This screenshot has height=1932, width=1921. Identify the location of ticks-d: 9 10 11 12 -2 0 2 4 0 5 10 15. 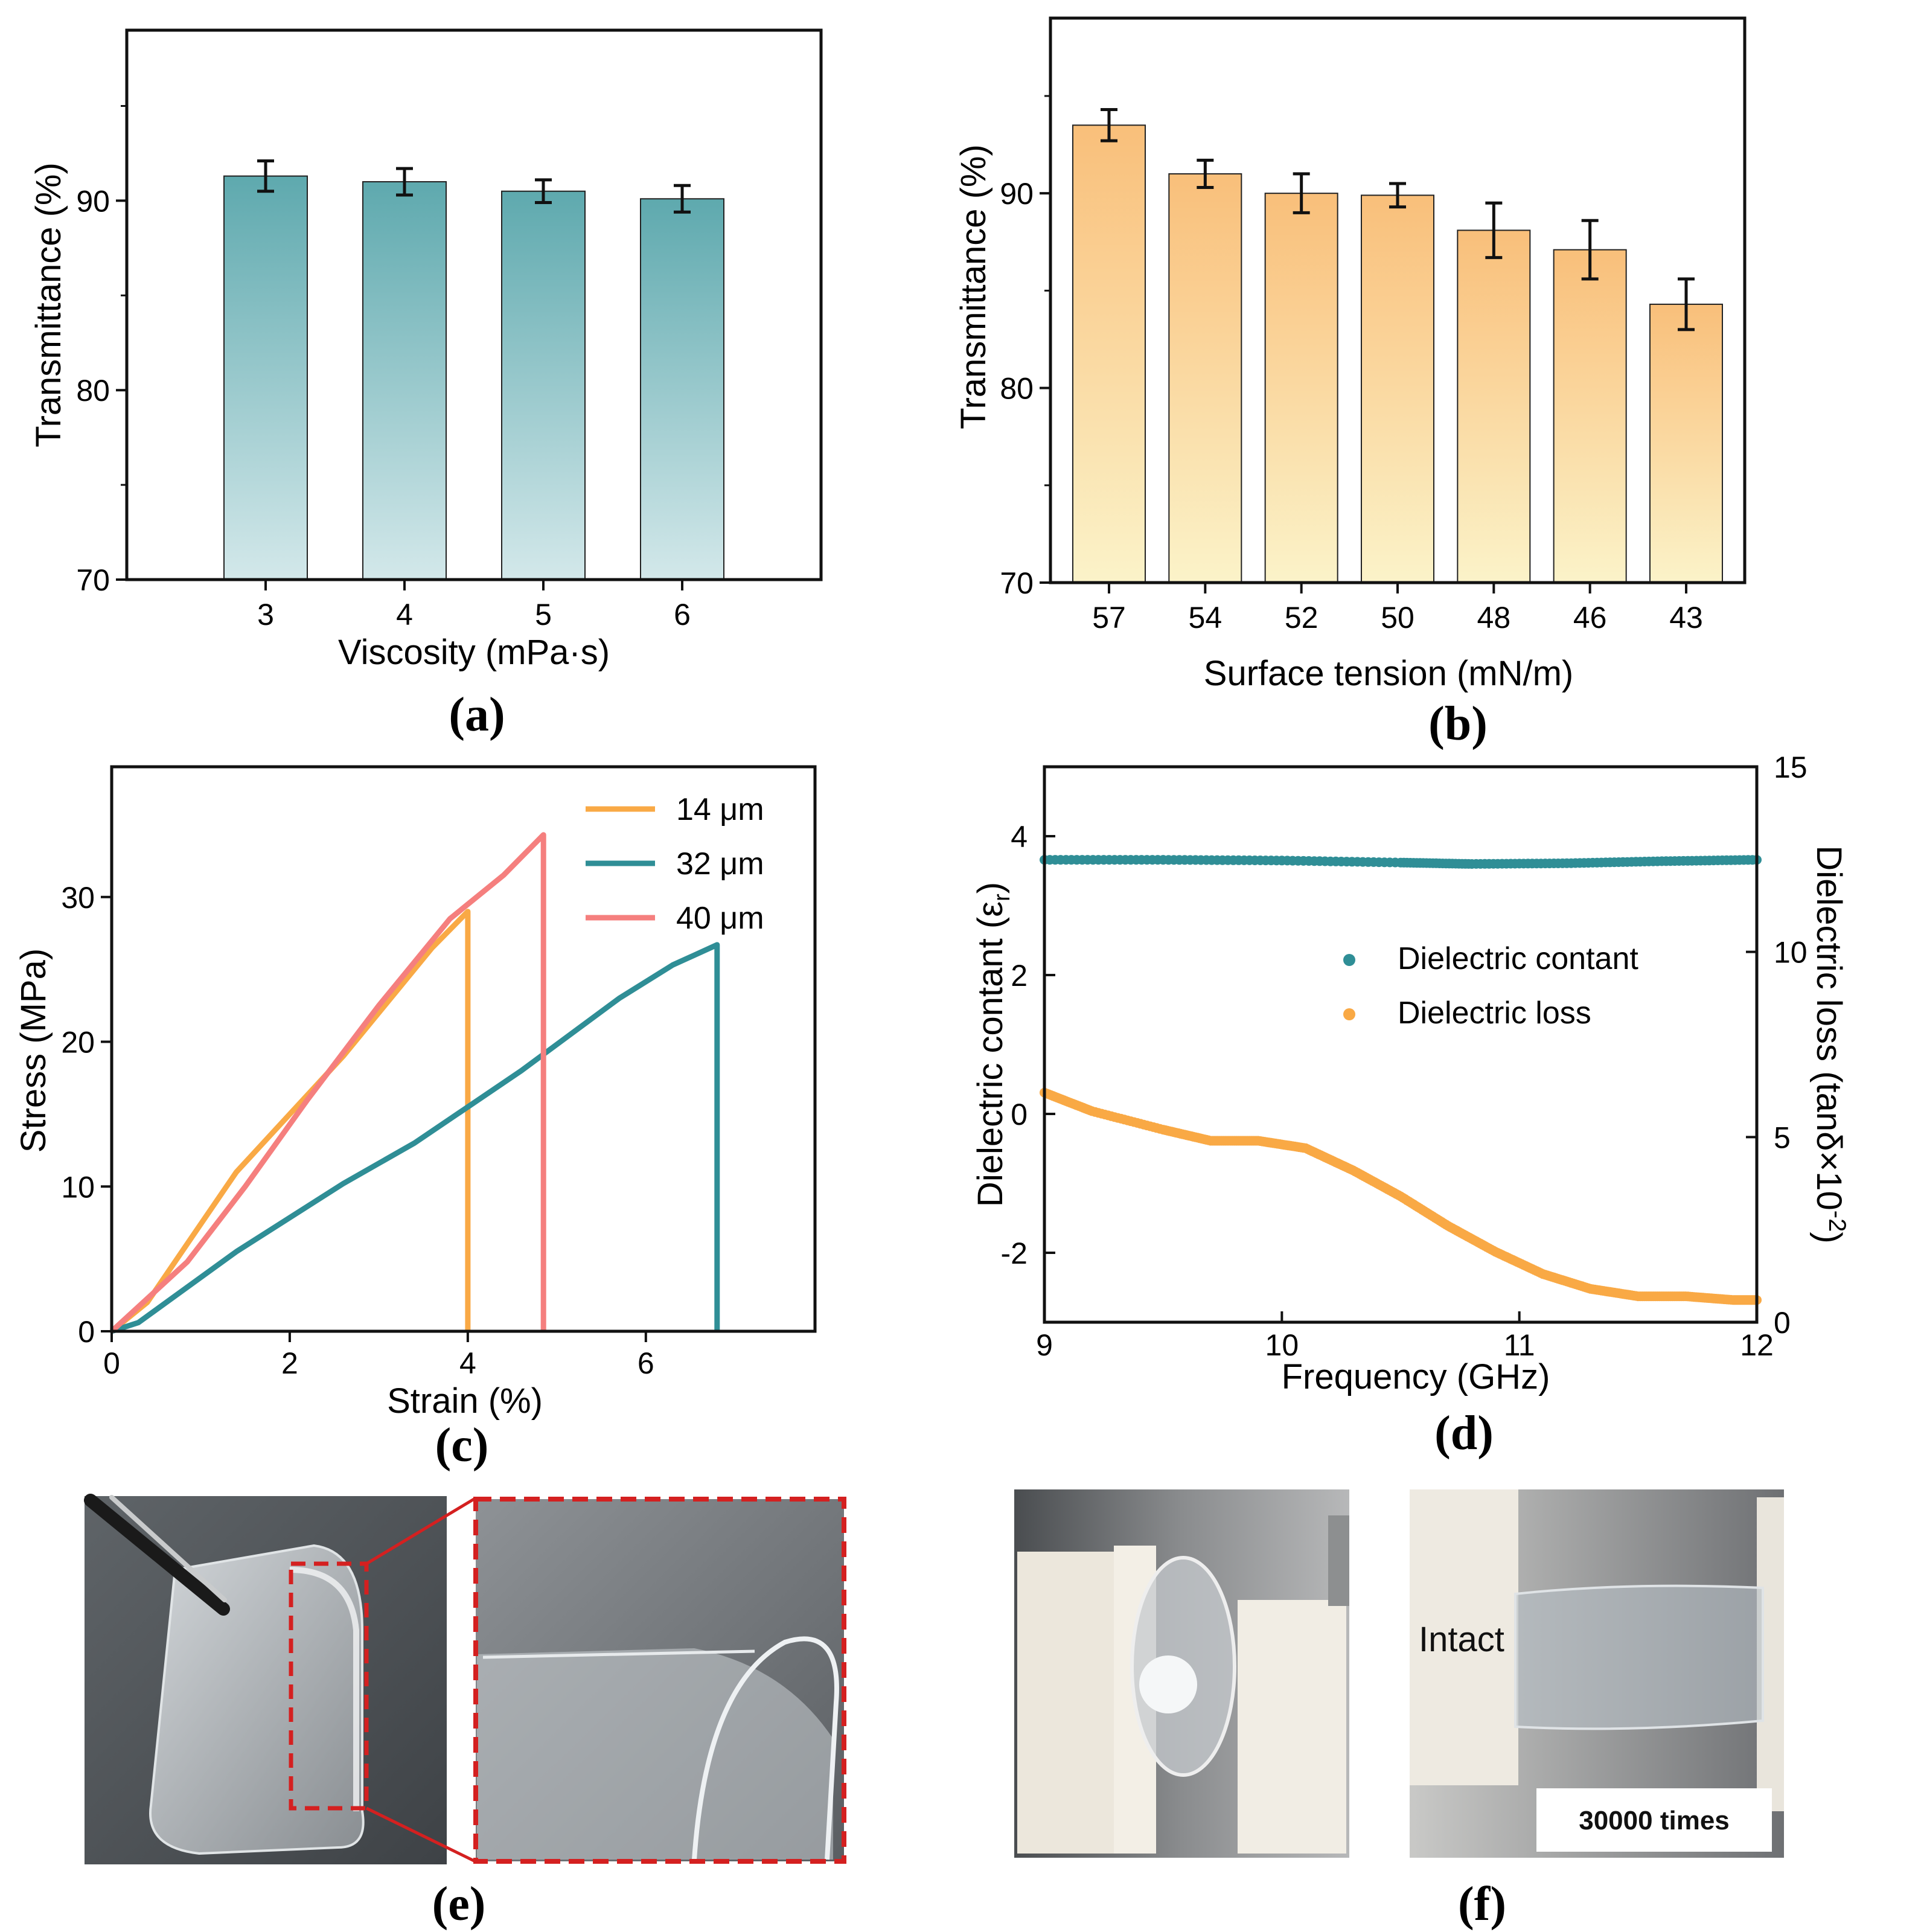
(1404, 1056).